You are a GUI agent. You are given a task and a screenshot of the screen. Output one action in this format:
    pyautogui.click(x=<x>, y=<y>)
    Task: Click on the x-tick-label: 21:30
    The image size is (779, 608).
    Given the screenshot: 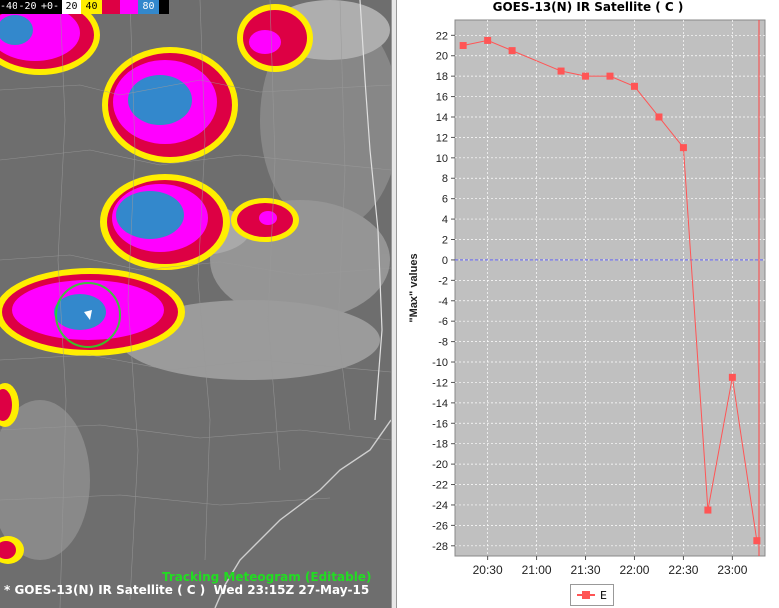 What is the action you would take?
    pyautogui.click(x=586, y=570)
    